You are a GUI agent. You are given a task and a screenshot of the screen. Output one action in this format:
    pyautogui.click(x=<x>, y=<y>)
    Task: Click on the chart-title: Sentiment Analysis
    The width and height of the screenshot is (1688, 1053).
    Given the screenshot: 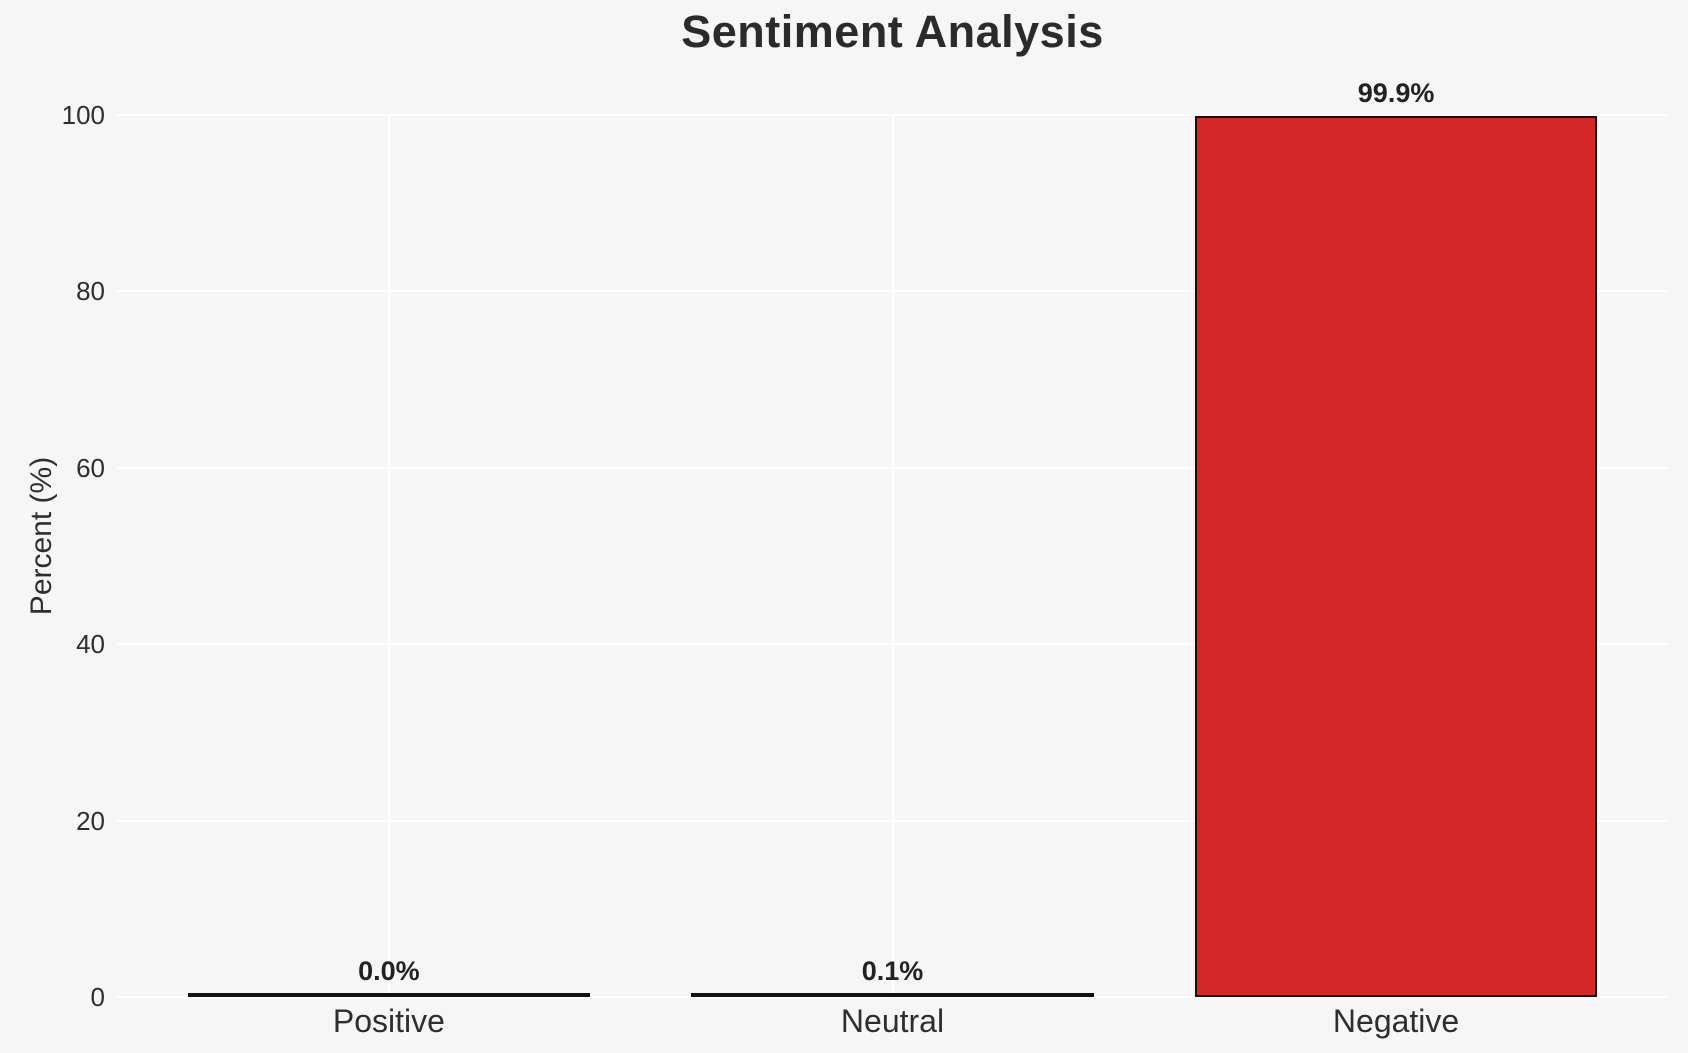 What is the action you would take?
    pyautogui.click(x=892, y=31)
    